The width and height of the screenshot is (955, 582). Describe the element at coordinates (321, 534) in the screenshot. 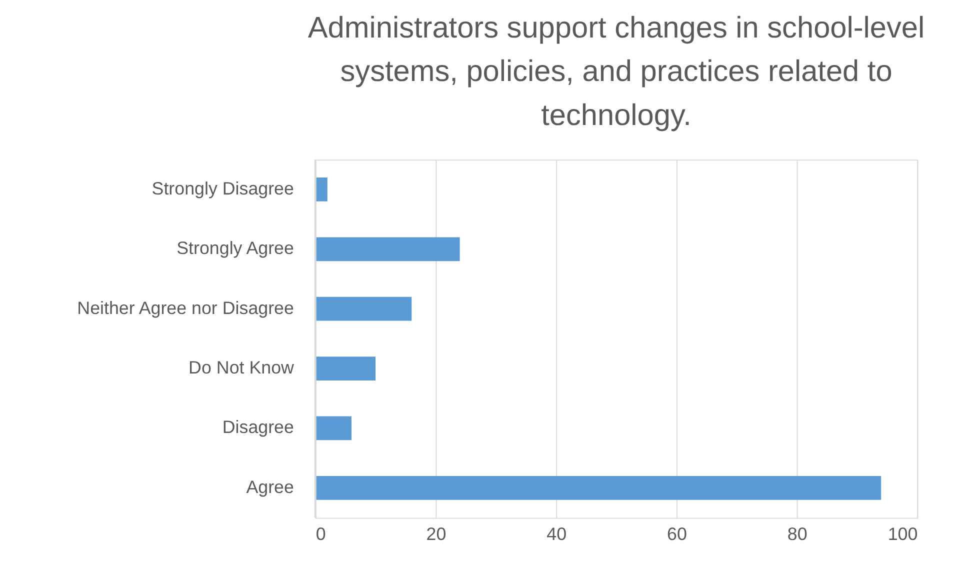

I see `x-tick-label: 0` at that location.